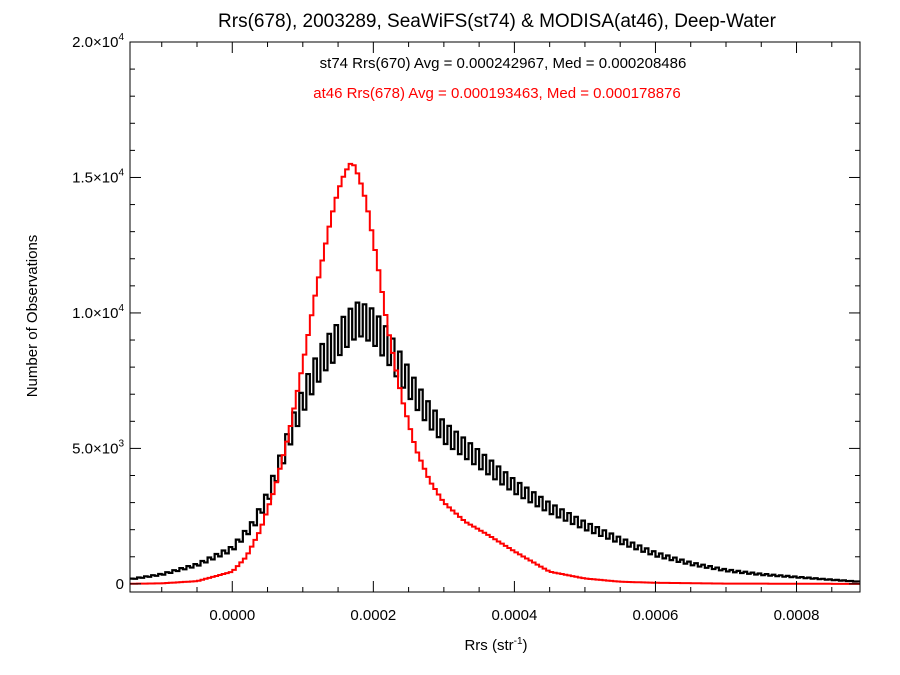 The image size is (900, 675). I want to click on y-tick-label: 1.5×10⁴, so click(98, 176).